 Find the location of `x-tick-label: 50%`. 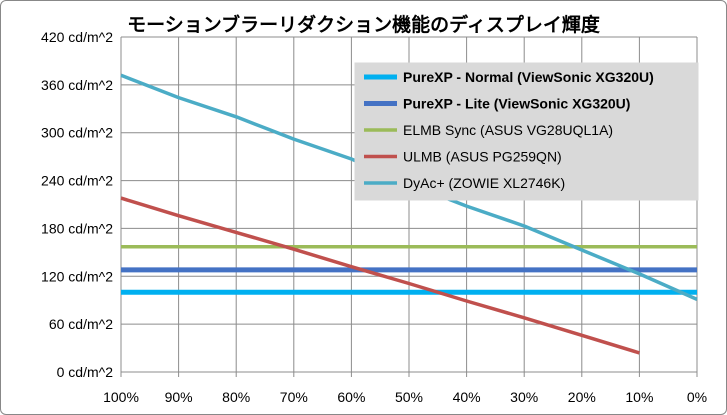

x-tick-label: 50% is located at coordinates (409, 397).